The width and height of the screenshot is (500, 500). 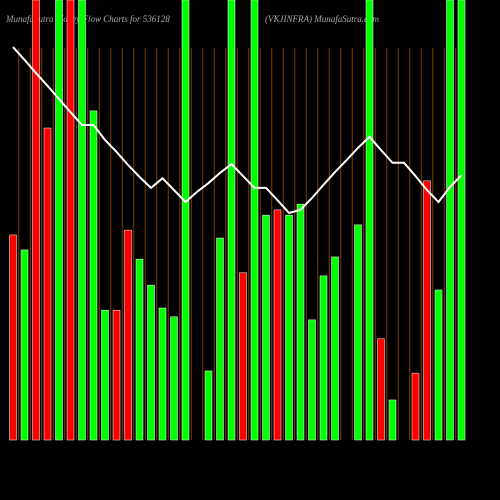 I want to click on chart-title: MunafaSutra Money Flow Charts for 536128, so click(x=87, y=19).